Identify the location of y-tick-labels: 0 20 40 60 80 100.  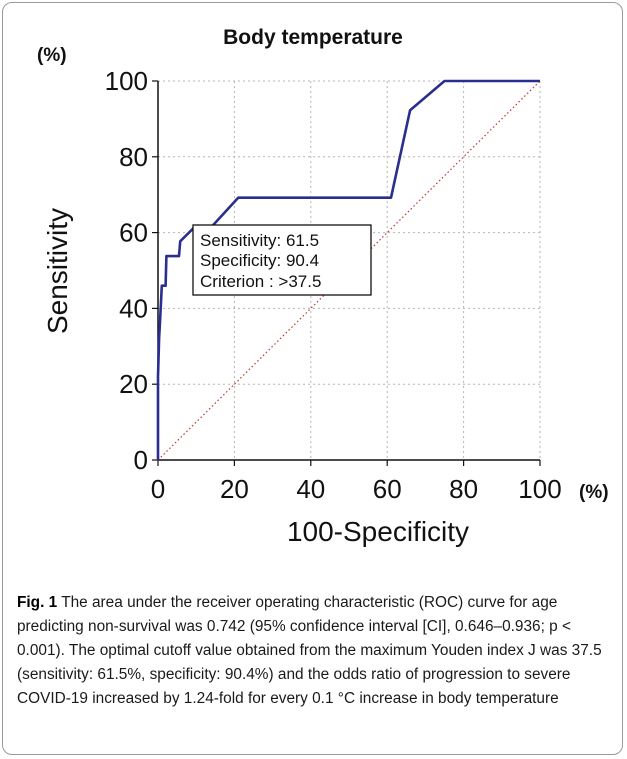
(131, 270).